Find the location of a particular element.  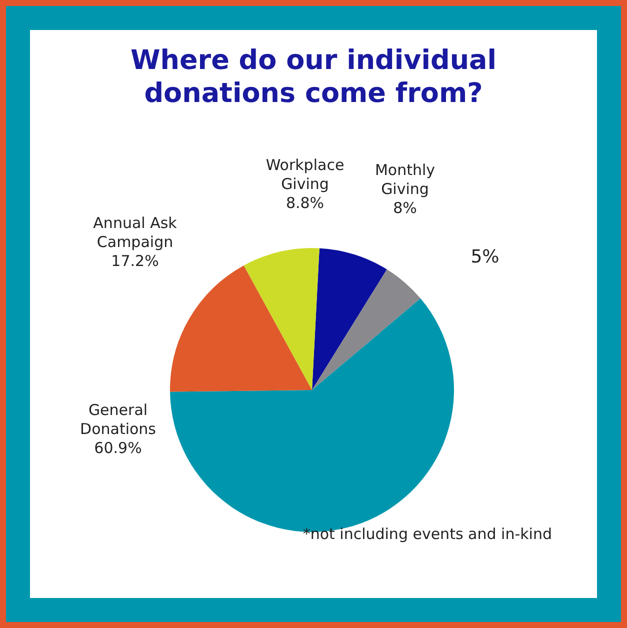

slice-label: Workplace Giving is located at coordinates (305, 174).